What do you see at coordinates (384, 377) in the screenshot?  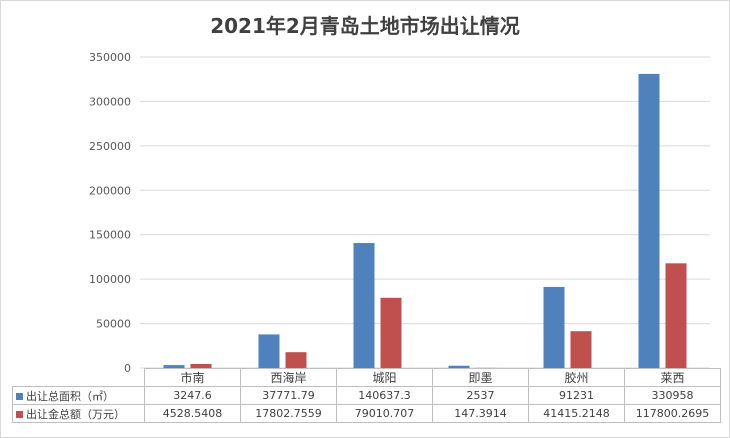 I see `x-tick-label: 城阳` at bounding box center [384, 377].